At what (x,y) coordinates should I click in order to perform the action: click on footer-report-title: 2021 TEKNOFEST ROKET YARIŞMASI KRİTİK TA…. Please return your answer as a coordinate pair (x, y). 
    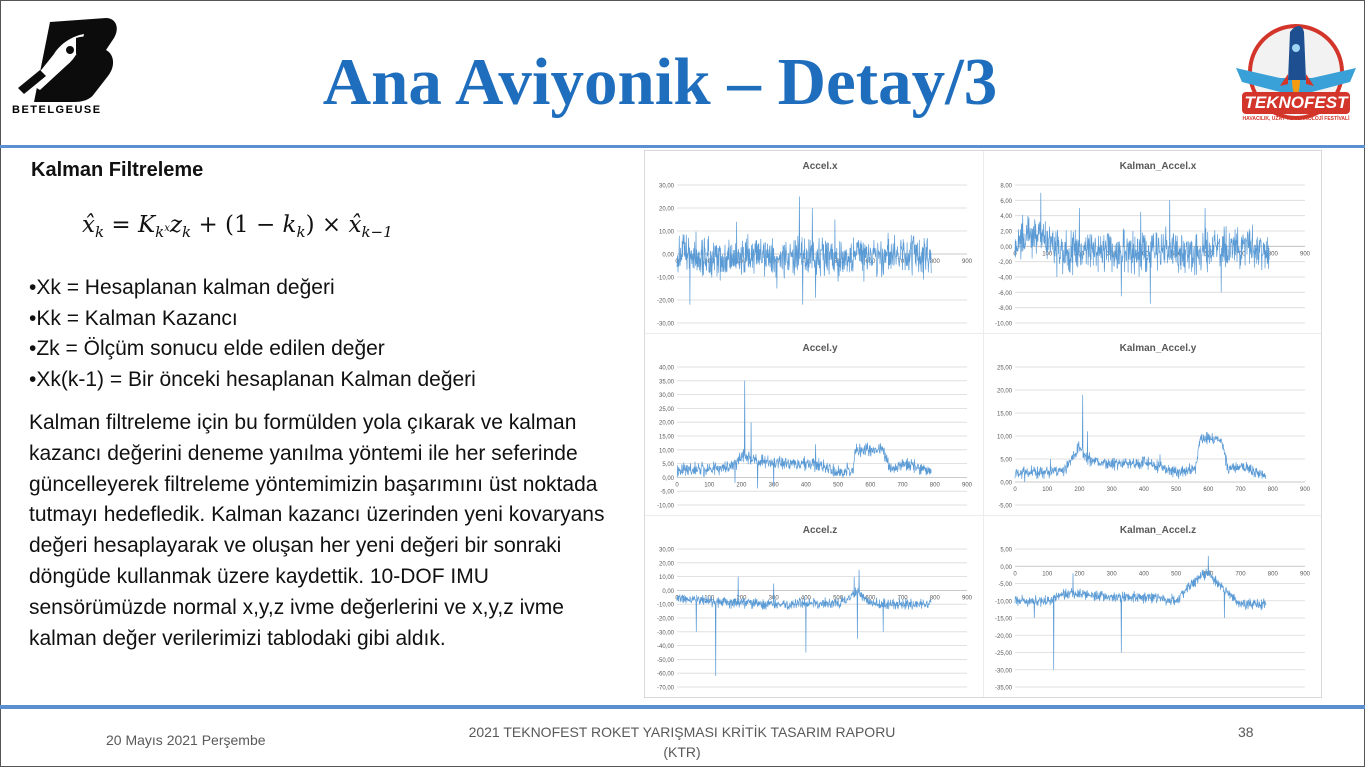
    Looking at the image, I should click on (682, 742).